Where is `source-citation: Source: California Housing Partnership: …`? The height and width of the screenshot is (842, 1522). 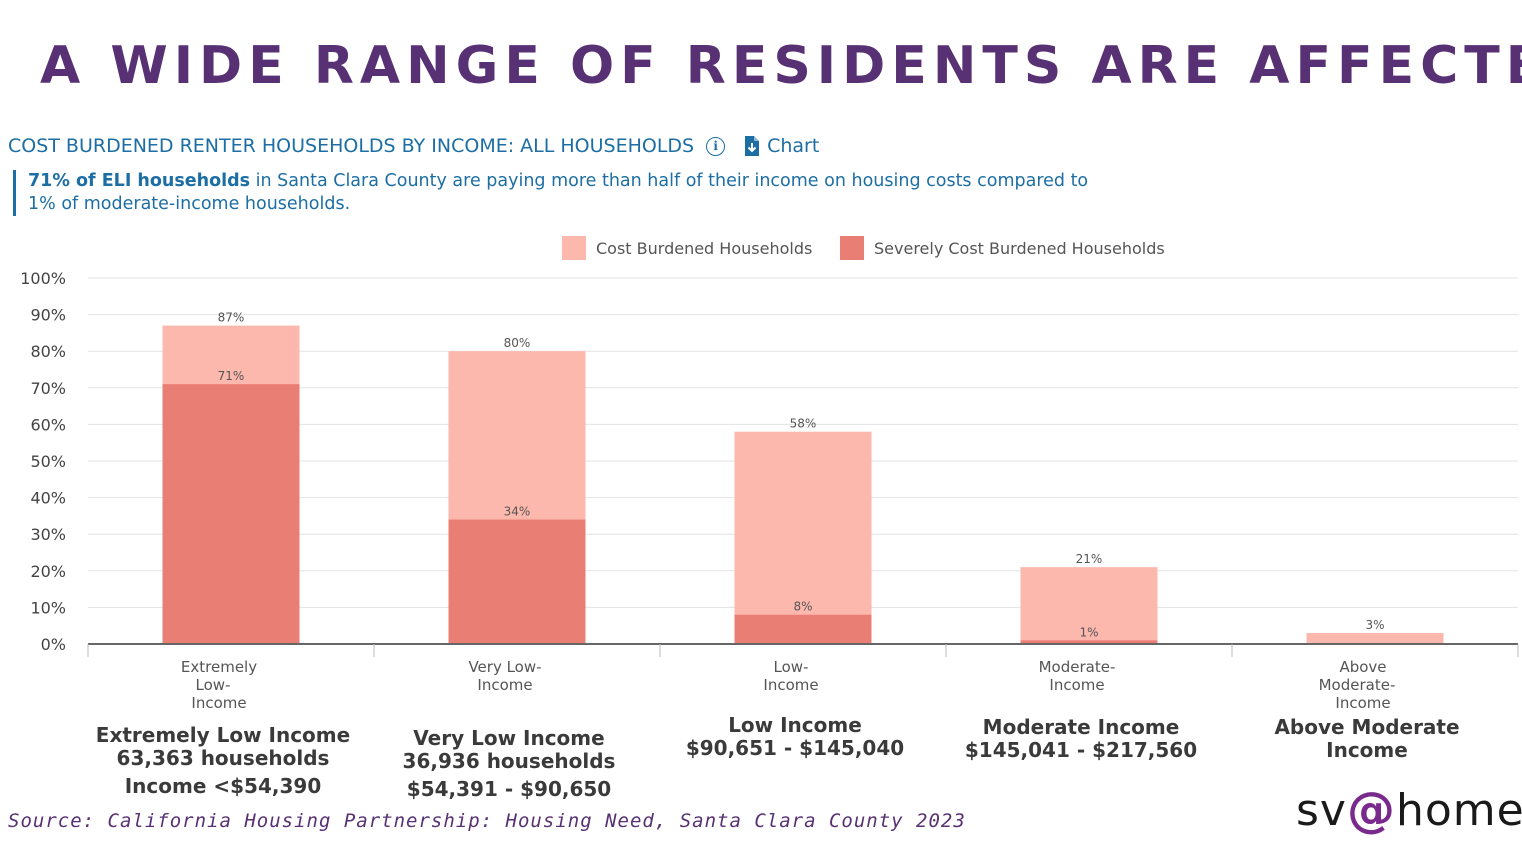 source-citation: Source: California Housing Partnership: … is located at coordinates (487, 821).